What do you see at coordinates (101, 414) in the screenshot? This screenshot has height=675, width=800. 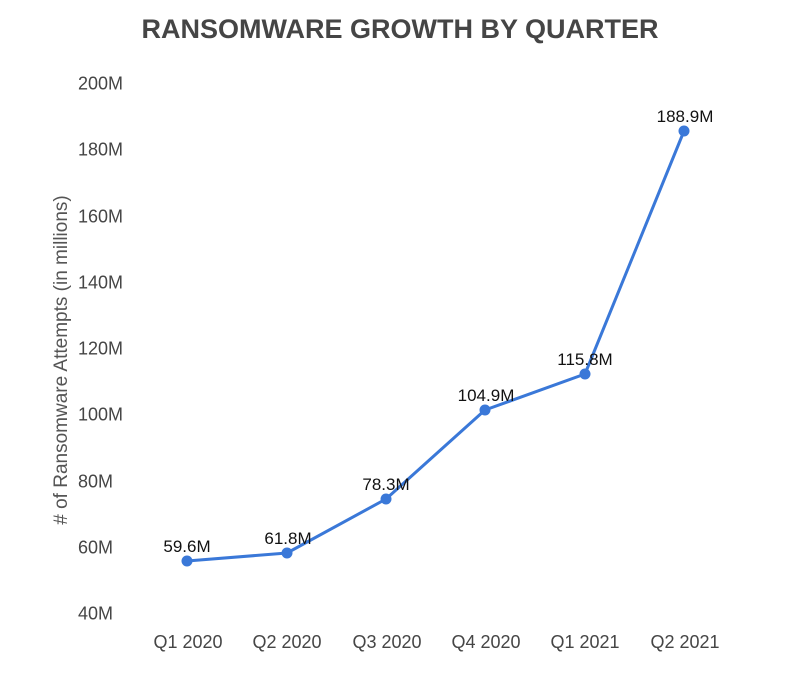 I see `y-tick: 100M` at bounding box center [101, 414].